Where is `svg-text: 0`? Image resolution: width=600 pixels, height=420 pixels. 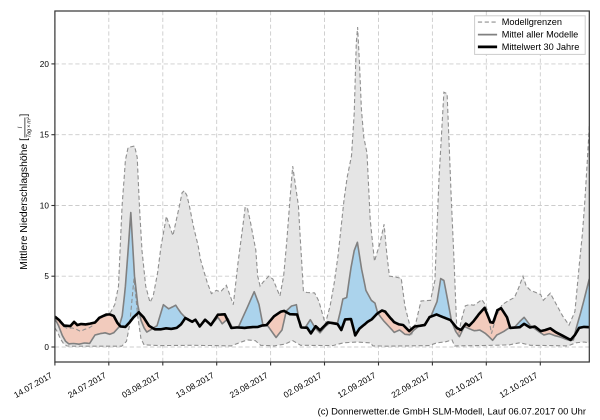
svg-text: 0 is located at coordinates (46, 347).